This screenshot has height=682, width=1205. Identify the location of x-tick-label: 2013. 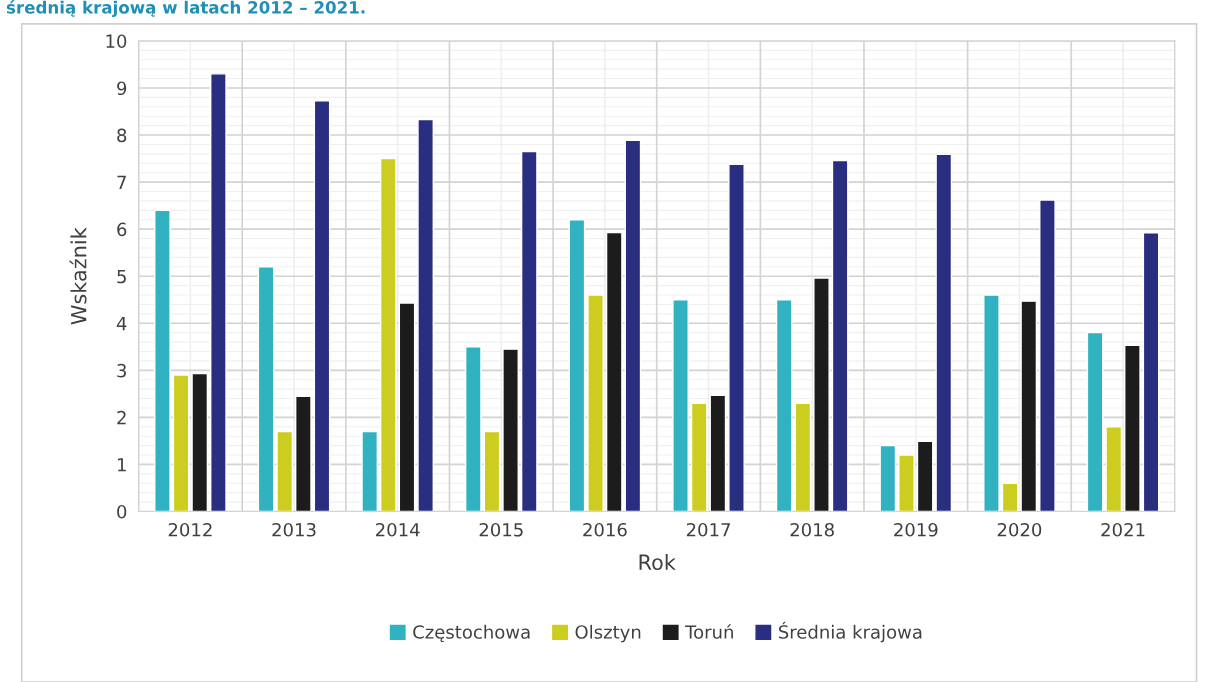
(294, 529).